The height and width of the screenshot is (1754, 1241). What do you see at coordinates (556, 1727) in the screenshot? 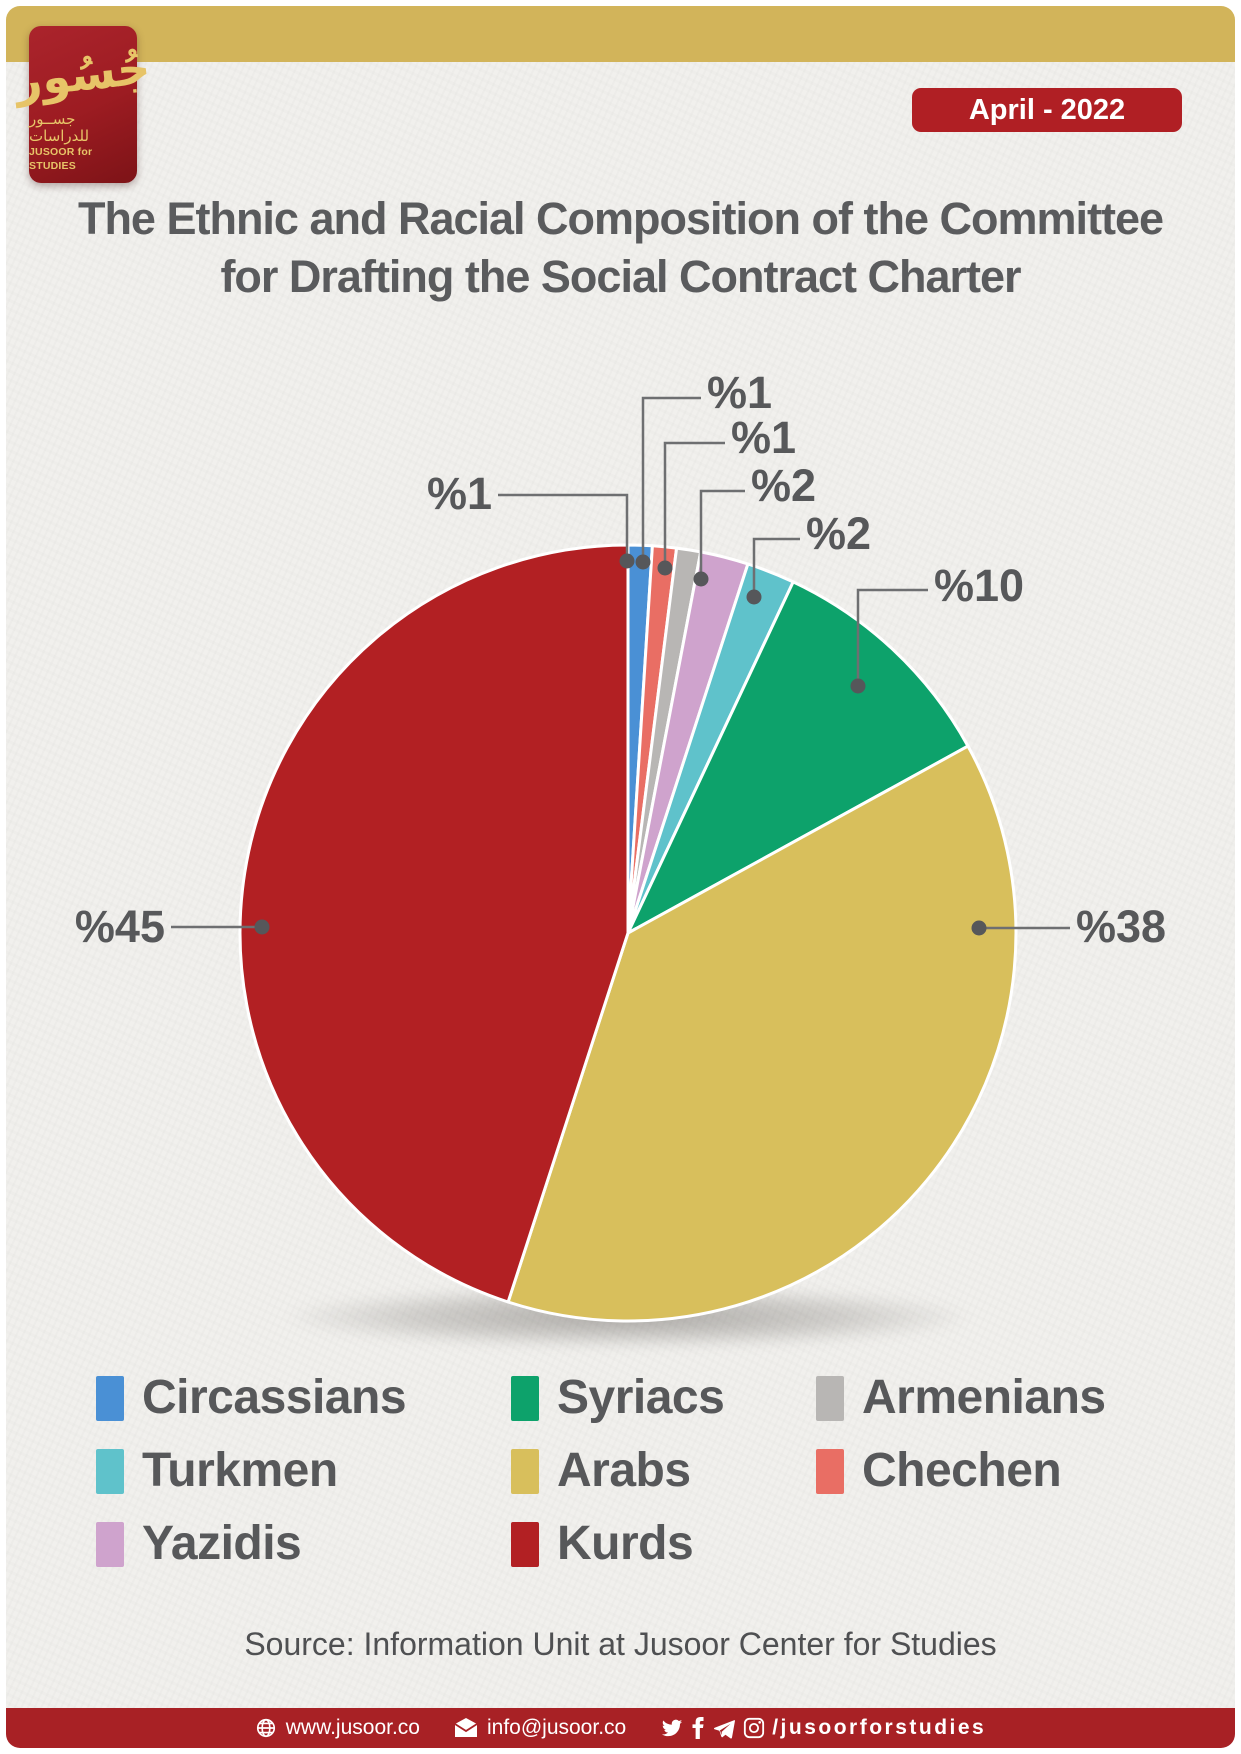
I see `footer-email: info@jusoor.co` at bounding box center [556, 1727].